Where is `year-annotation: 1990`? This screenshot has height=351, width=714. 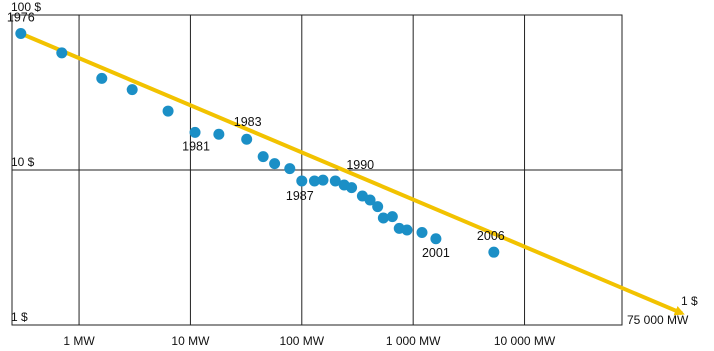 year-annotation: 1990 is located at coordinates (360, 165).